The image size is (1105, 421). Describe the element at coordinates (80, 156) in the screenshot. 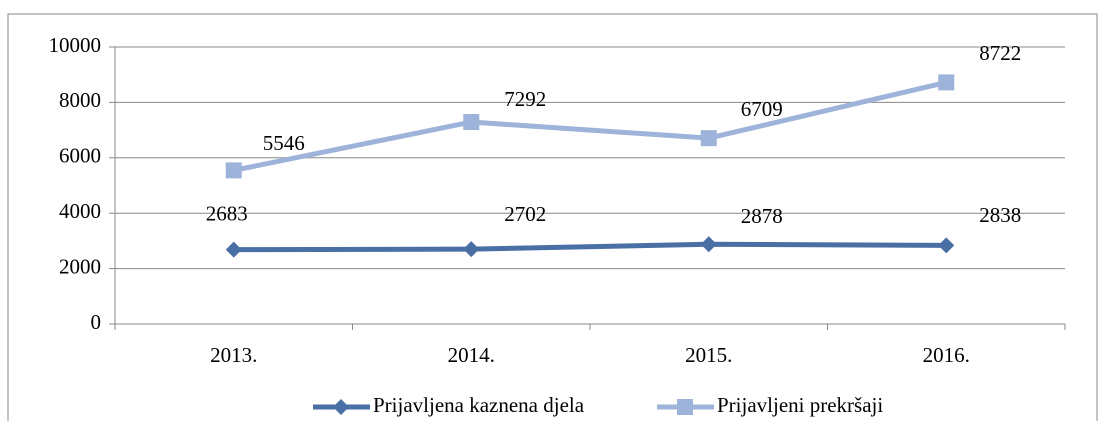

I see `y-tick-label: 6000` at that location.